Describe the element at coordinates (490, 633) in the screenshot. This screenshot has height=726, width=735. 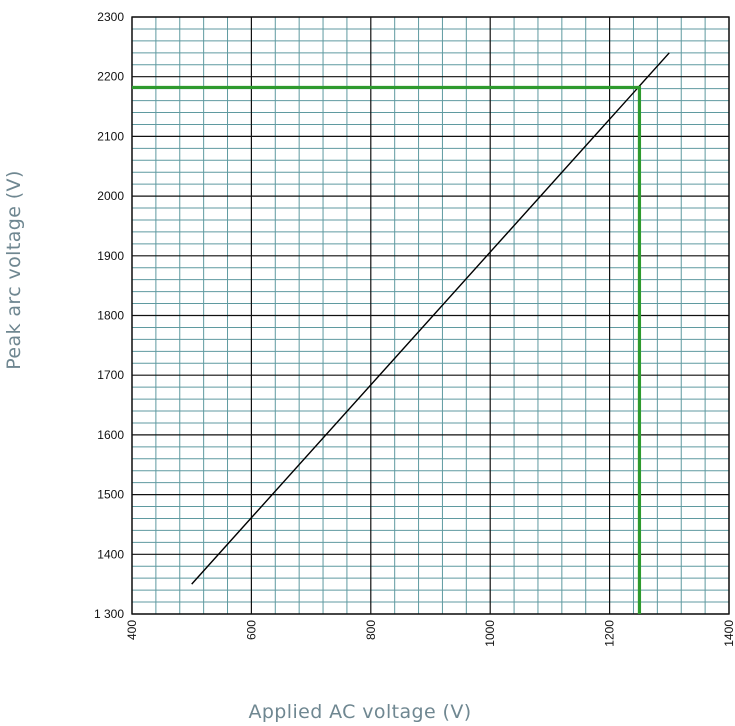
I see `x-tick-label: 1000` at that location.